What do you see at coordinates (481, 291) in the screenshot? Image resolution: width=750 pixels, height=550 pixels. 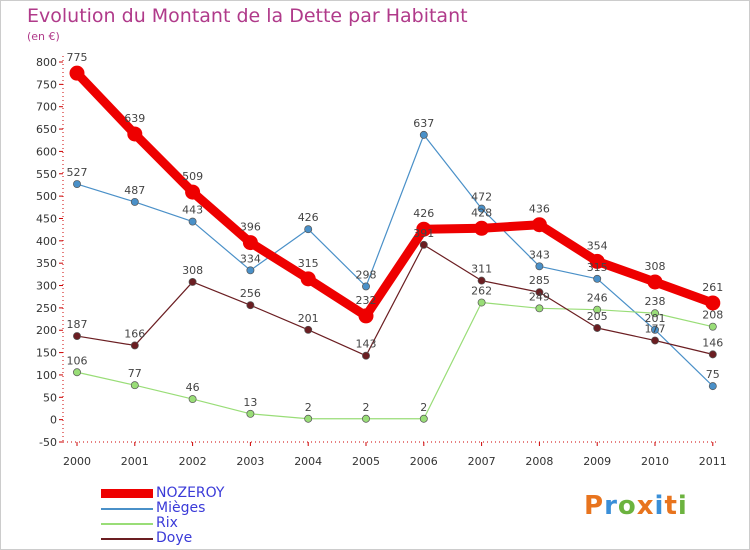 I see `data-label-rix: 262` at bounding box center [481, 291].